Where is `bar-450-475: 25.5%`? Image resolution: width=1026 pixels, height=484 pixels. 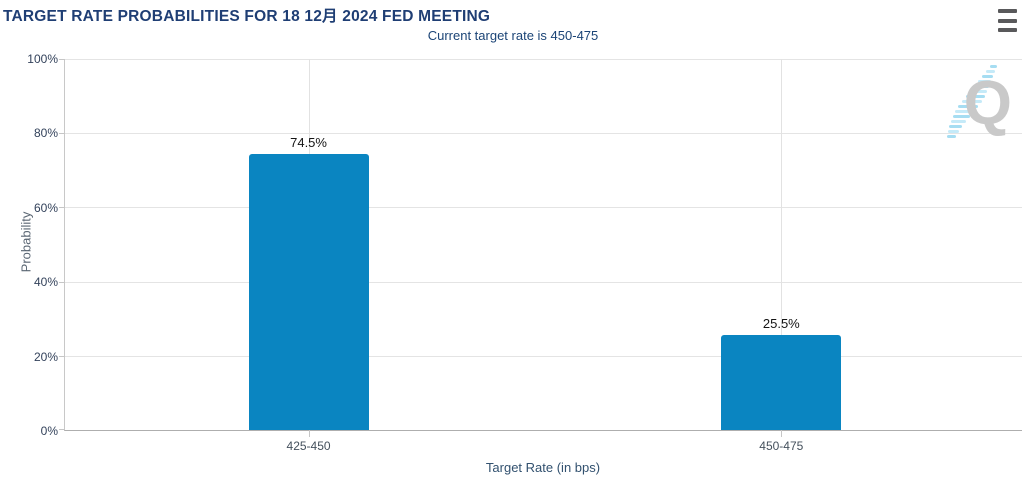 bar-450-475: 25.5% is located at coordinates (781, 373).